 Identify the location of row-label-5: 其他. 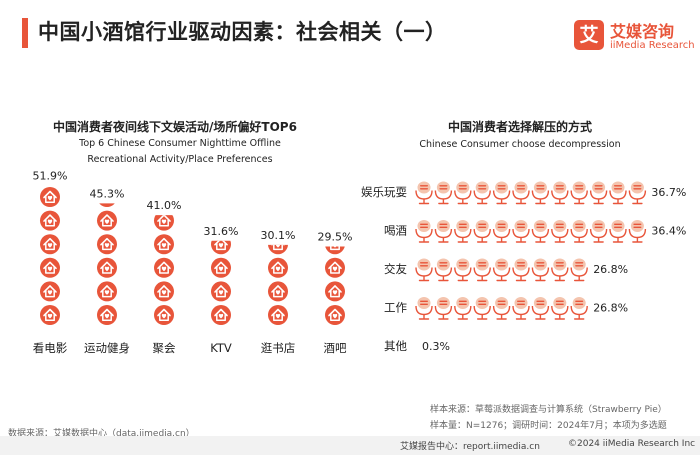
(395, 346).